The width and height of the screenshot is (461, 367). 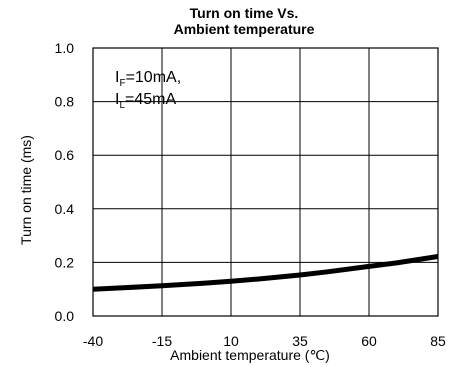 I want to click on annotation-1-rest: =10mA,, so click(x=154, y=77).